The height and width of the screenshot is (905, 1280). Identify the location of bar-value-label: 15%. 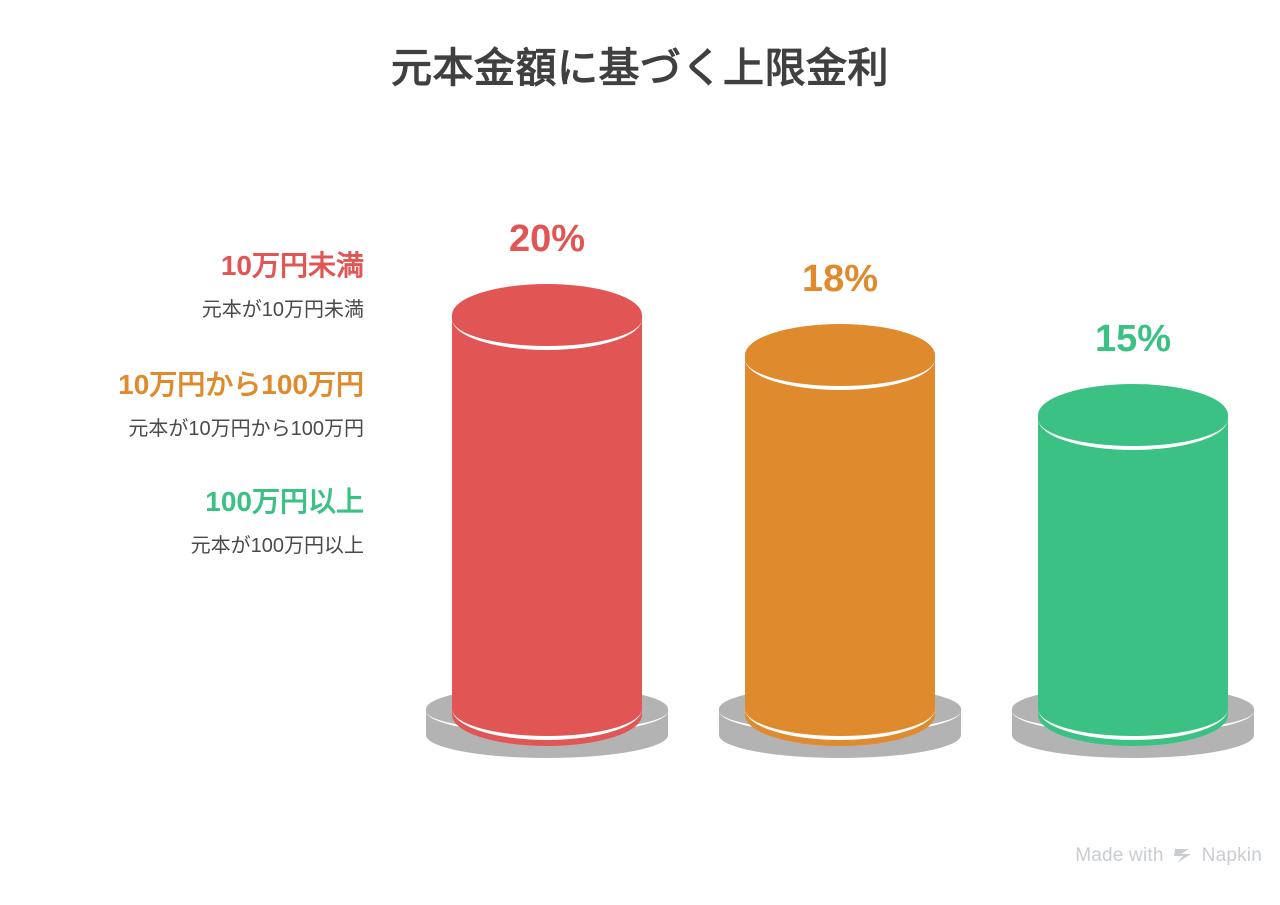
(1133, 339).